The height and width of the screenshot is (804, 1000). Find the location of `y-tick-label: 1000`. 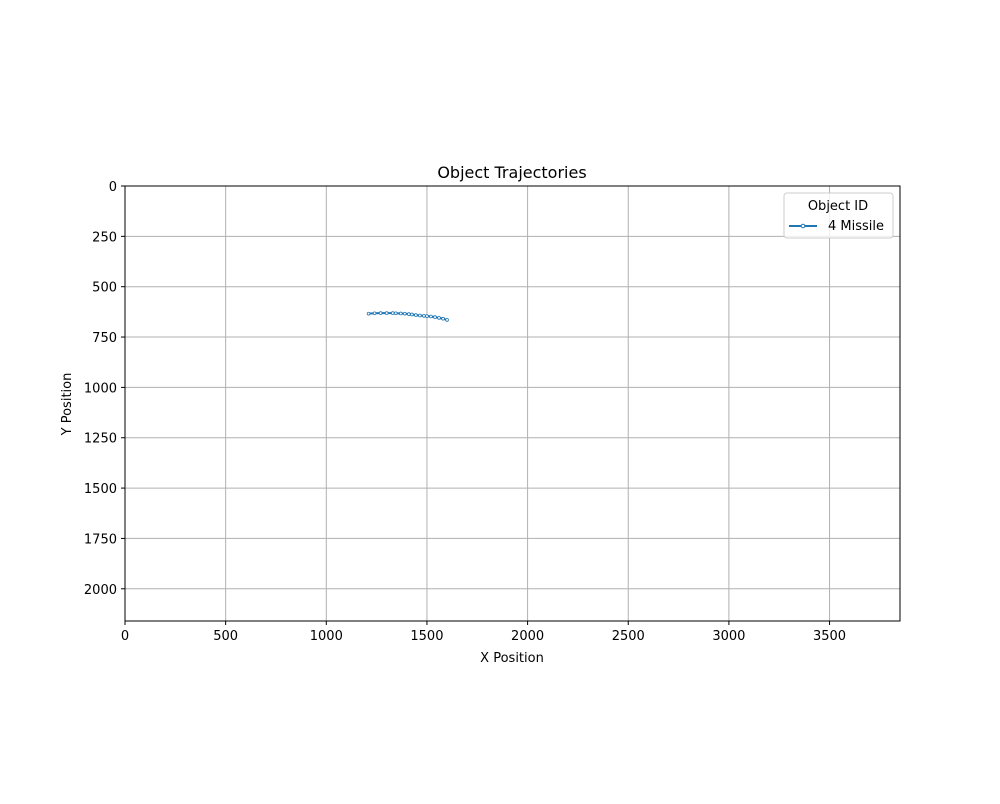

y-tick-label: 1000 is located at coordinates (100, 388).